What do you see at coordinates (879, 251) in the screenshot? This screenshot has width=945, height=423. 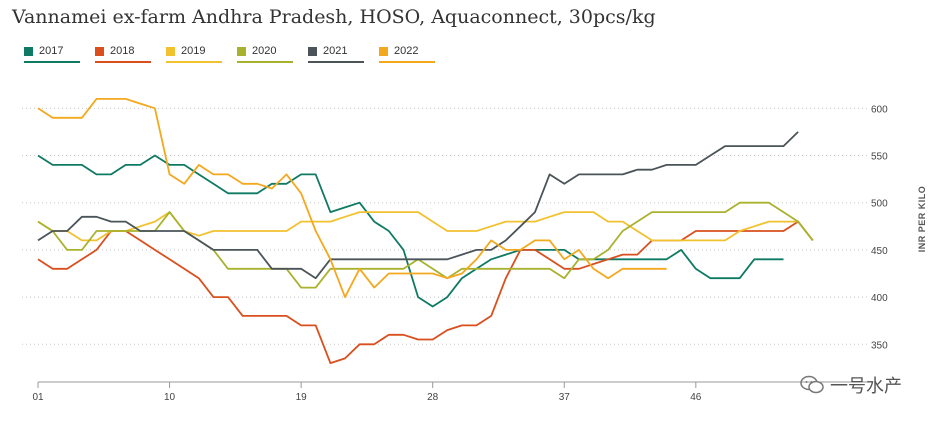 I see `y-tick-label: 450` at bounding box center [879, 251].